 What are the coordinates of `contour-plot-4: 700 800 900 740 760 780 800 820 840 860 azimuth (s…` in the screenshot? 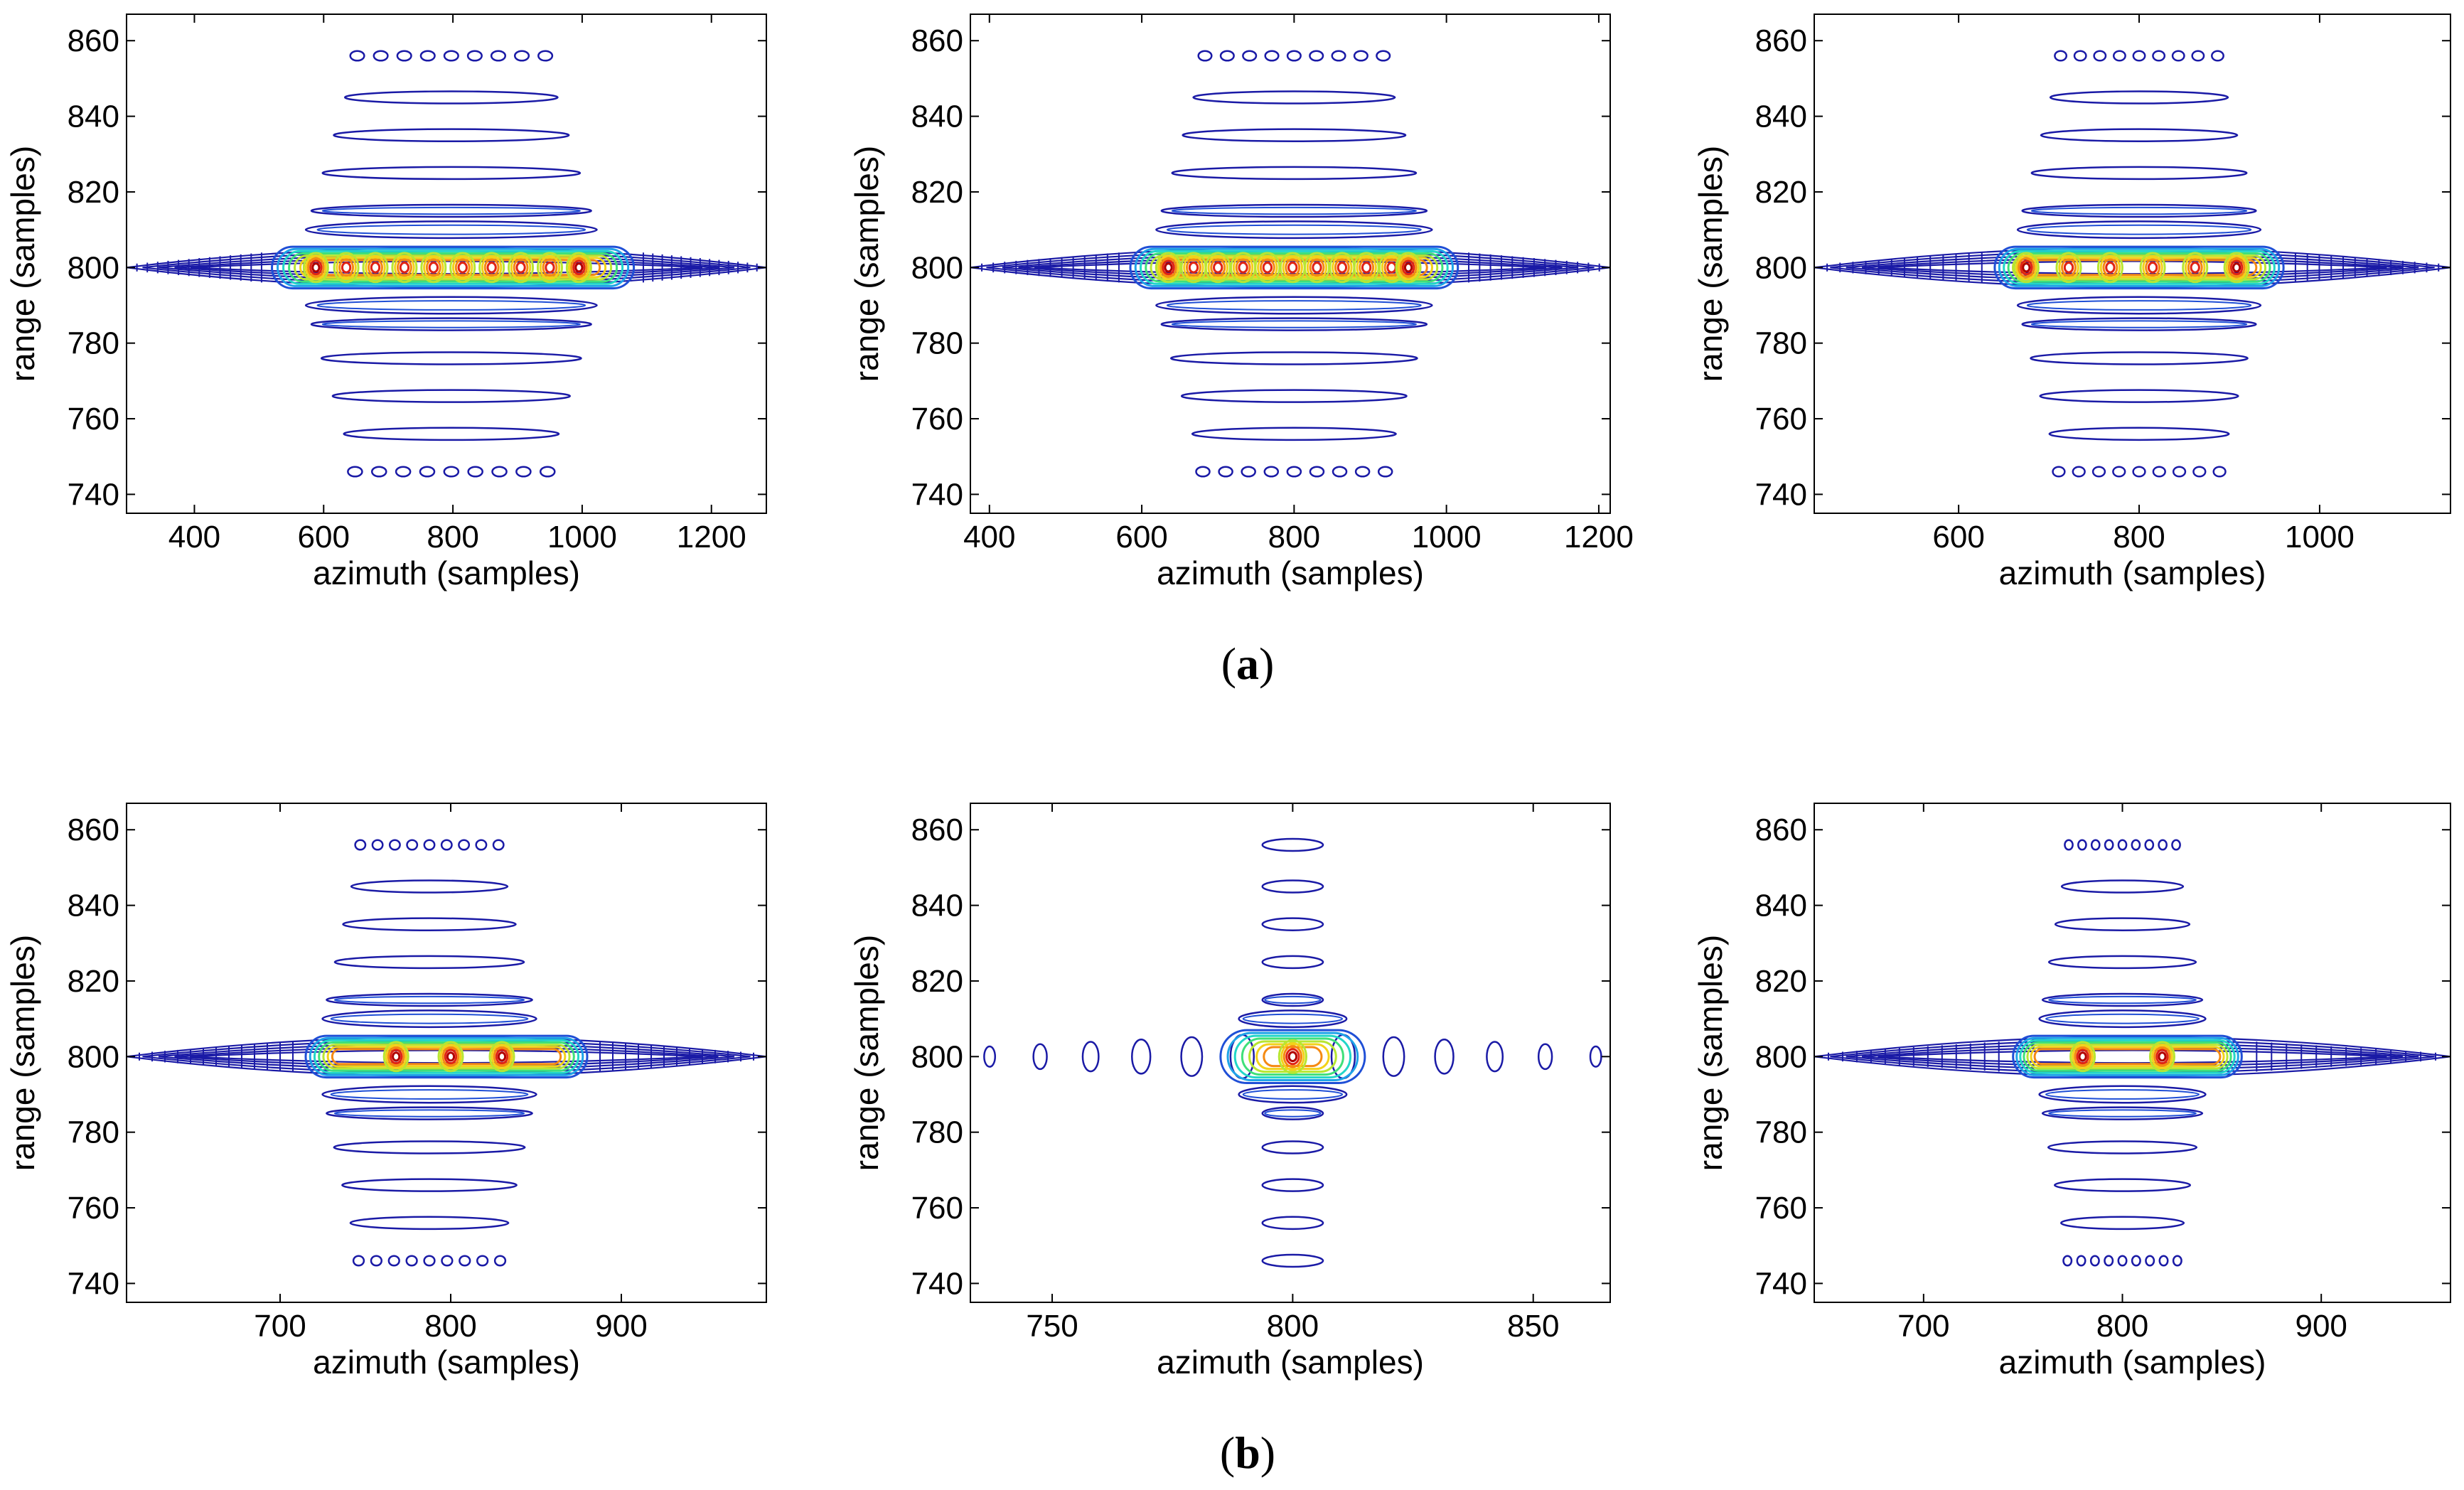 It's located at (385, 1092).